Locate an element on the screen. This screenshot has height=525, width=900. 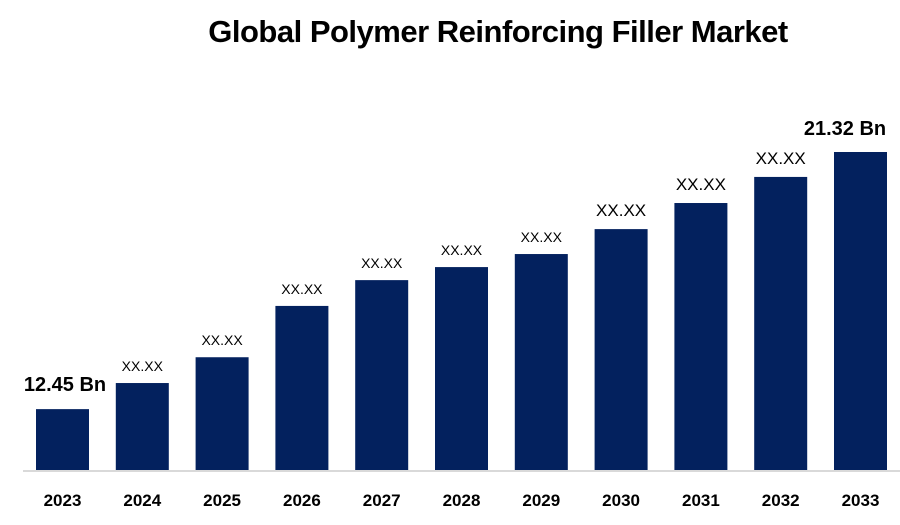
x-tick-label: 2028 is located at coordinates (462, 500).